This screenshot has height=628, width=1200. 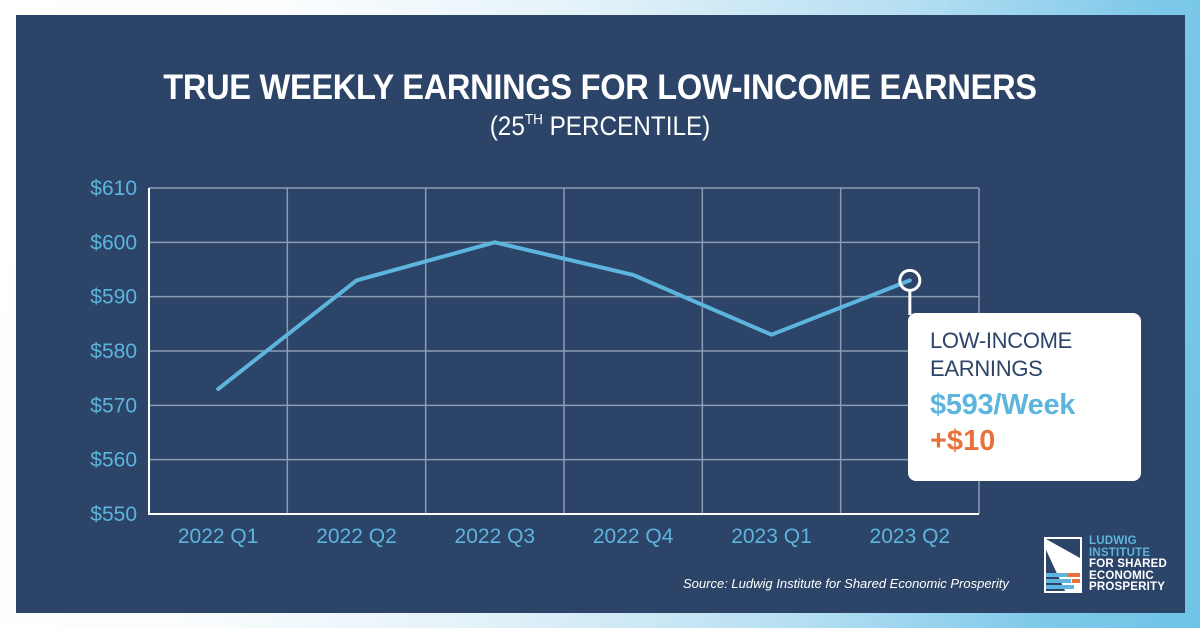 I want to click on logo-mark-icon, so click(x=1063, y=565).